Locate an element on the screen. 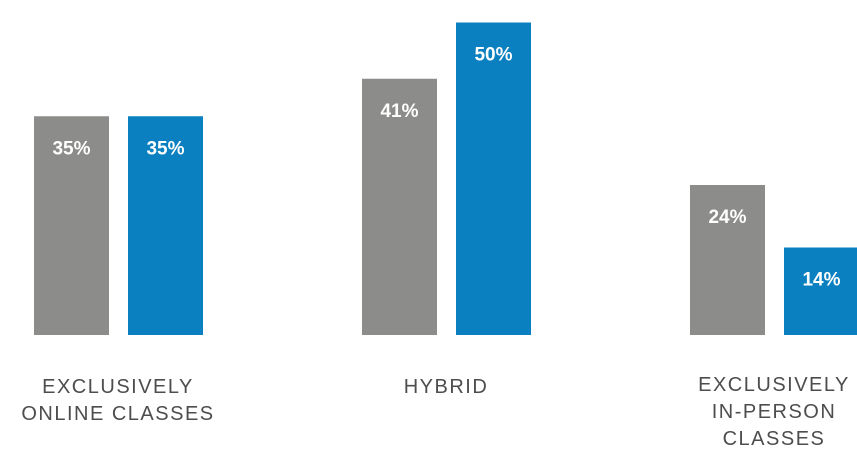 Image resolution: width=857 pixels, height=466 pixels. bar-s2-c3 is located at coordinates (820, 291).